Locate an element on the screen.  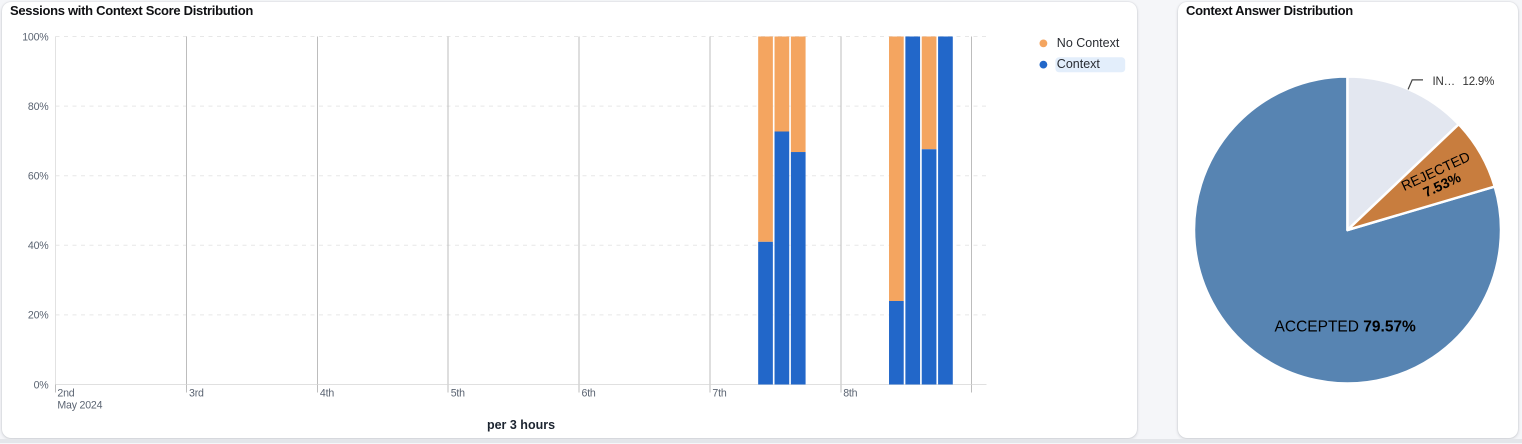
svg-text: 100% is located at coordinates (35, 37).